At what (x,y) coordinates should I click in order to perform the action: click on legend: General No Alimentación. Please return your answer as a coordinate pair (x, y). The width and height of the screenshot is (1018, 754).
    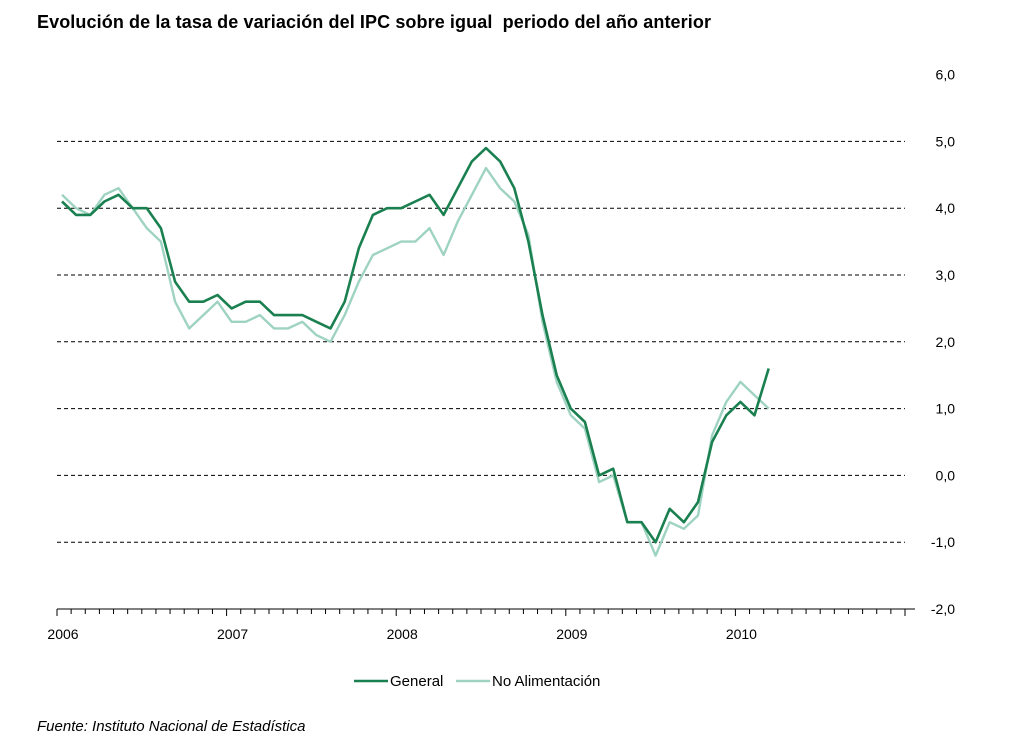
    Looking at the image, I should click on (477, 681).